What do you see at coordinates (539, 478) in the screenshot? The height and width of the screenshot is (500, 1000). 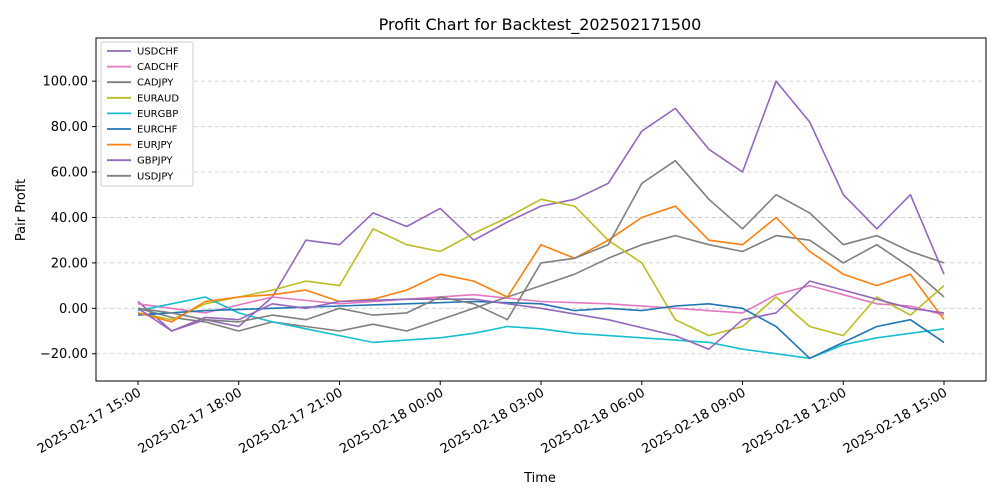 I see `x-axis-label: Time` at bounding box center [539, 478].